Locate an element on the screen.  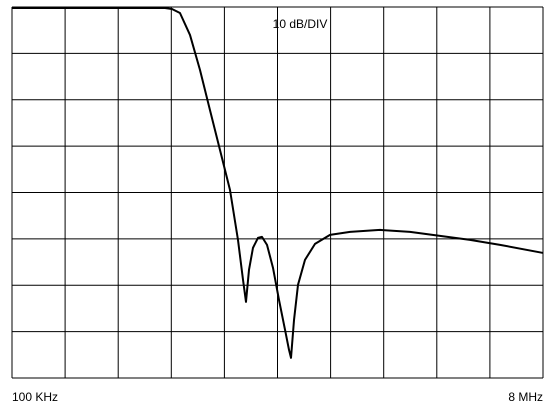
x-tick-label: 100 KHz is located at coordinates (35, 397).